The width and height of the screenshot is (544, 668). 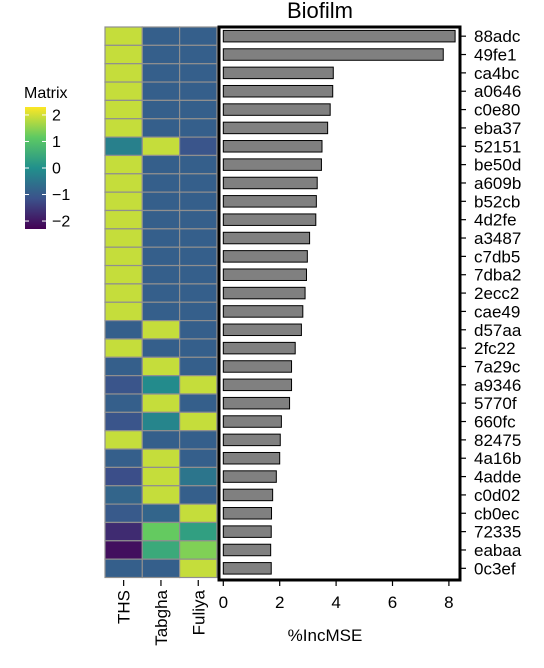 What do you see at coordinates (497, 238) in the screenshot?
I see `category-label: a3487` at bounding box center [497, 238].